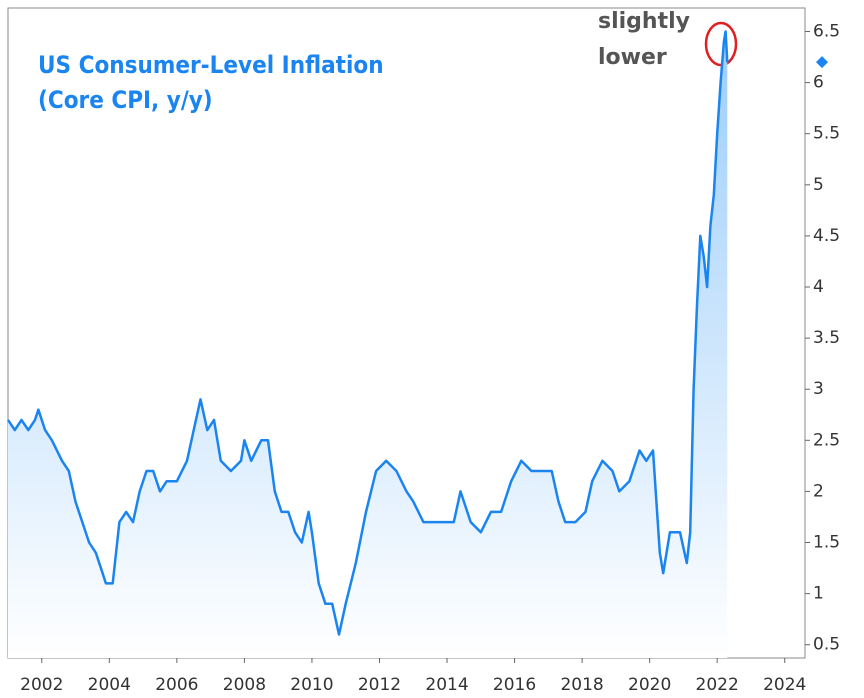 The width and height of the screenshot is (864, 698). I want to click on y-tick-label: 6, so click(818, 83).